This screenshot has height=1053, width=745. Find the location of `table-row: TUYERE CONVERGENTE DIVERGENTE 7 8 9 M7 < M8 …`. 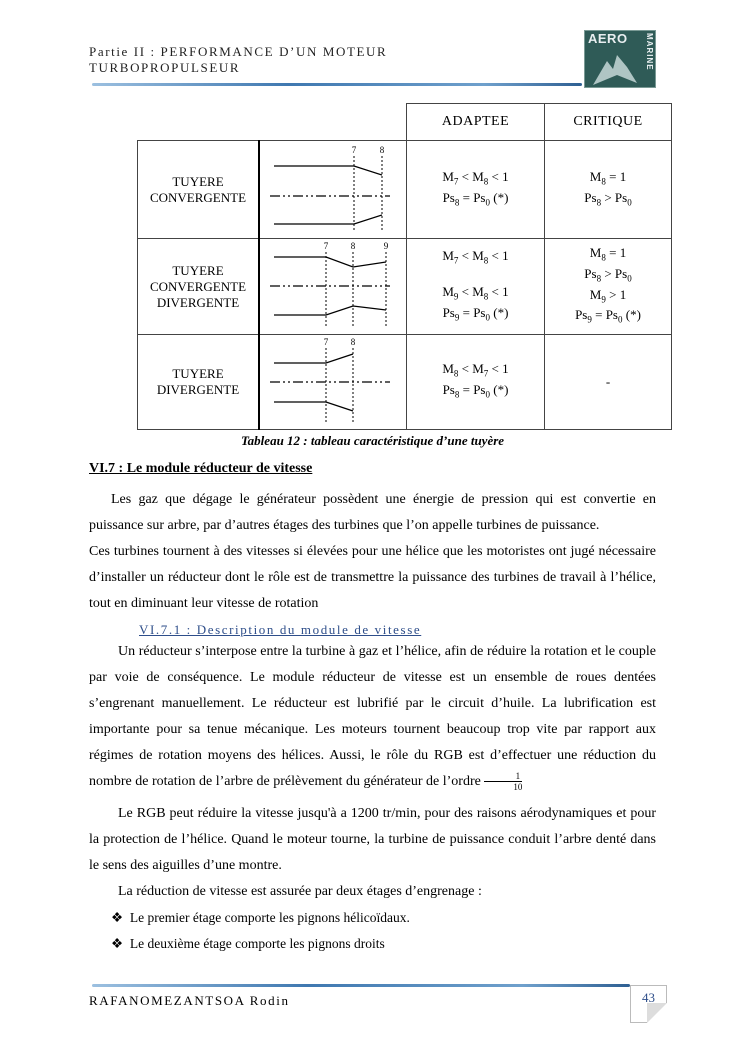

table-row: TUYERE CONVERGENTE DIVERGENTE 7 8 9 M7 < M8 … is located at coordinates (404, 286).